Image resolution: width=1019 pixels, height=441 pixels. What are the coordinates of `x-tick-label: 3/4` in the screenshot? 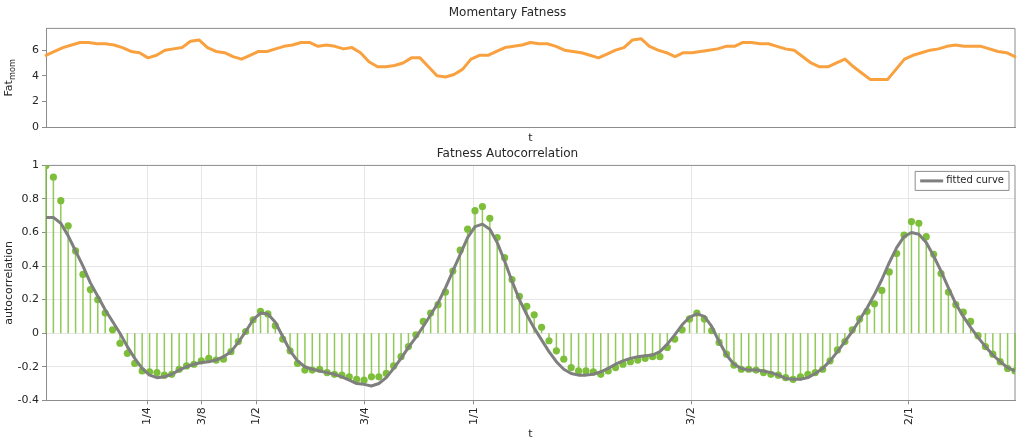 It's located at (364, 416).